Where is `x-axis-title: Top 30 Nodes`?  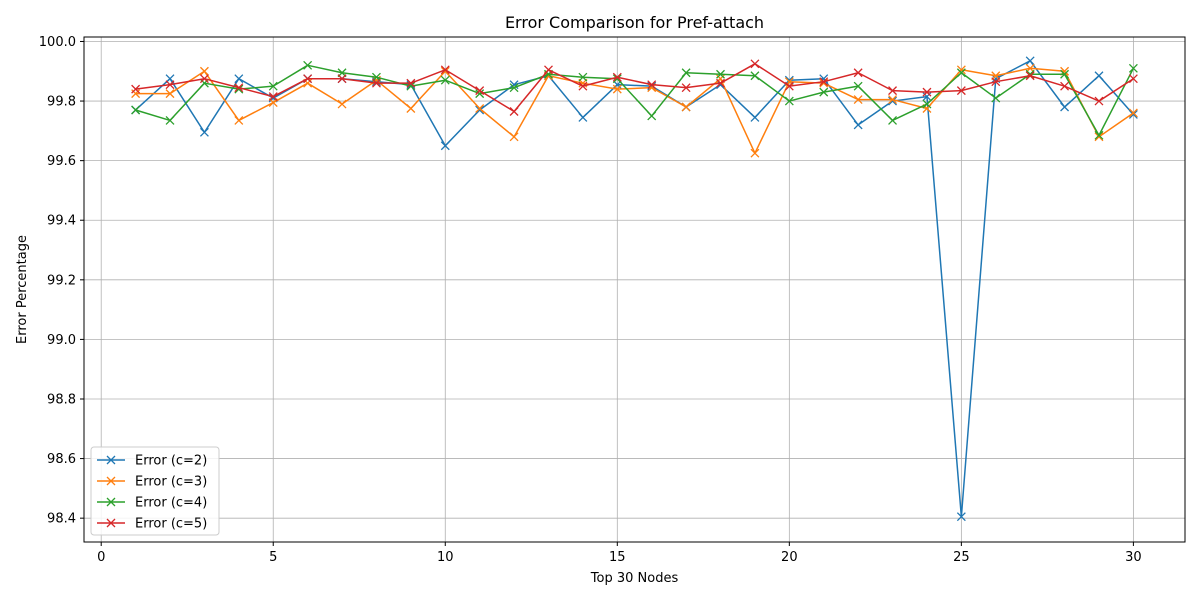
x-axis-title: Top 30 Nodes is located at coordinates (634, 578).